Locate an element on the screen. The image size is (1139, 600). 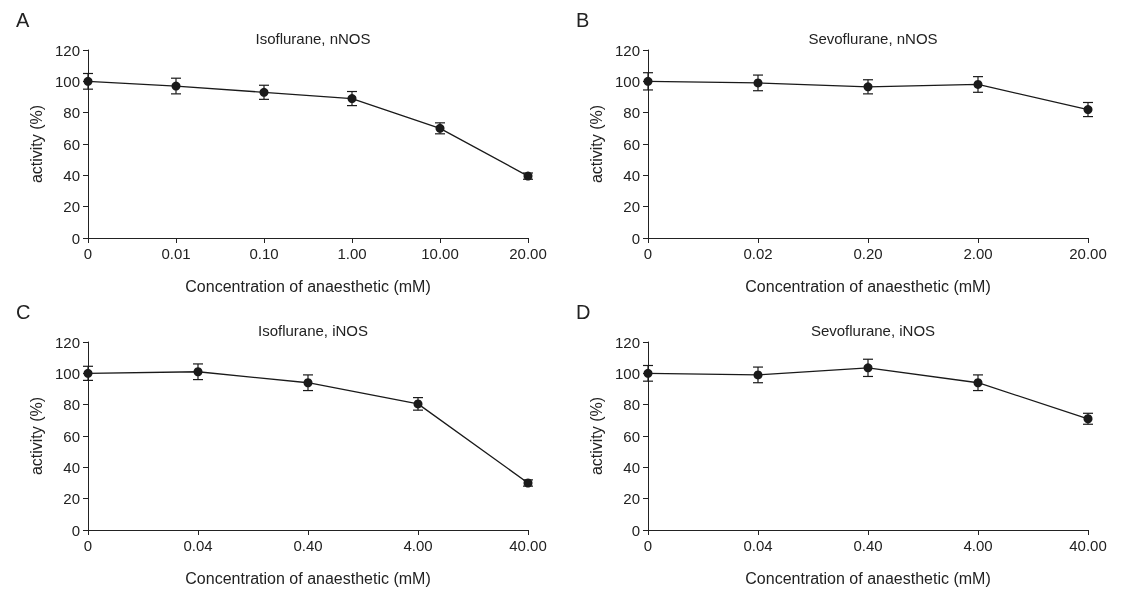
x-tick-label: 0.02 is located at coordinates (758, 253).